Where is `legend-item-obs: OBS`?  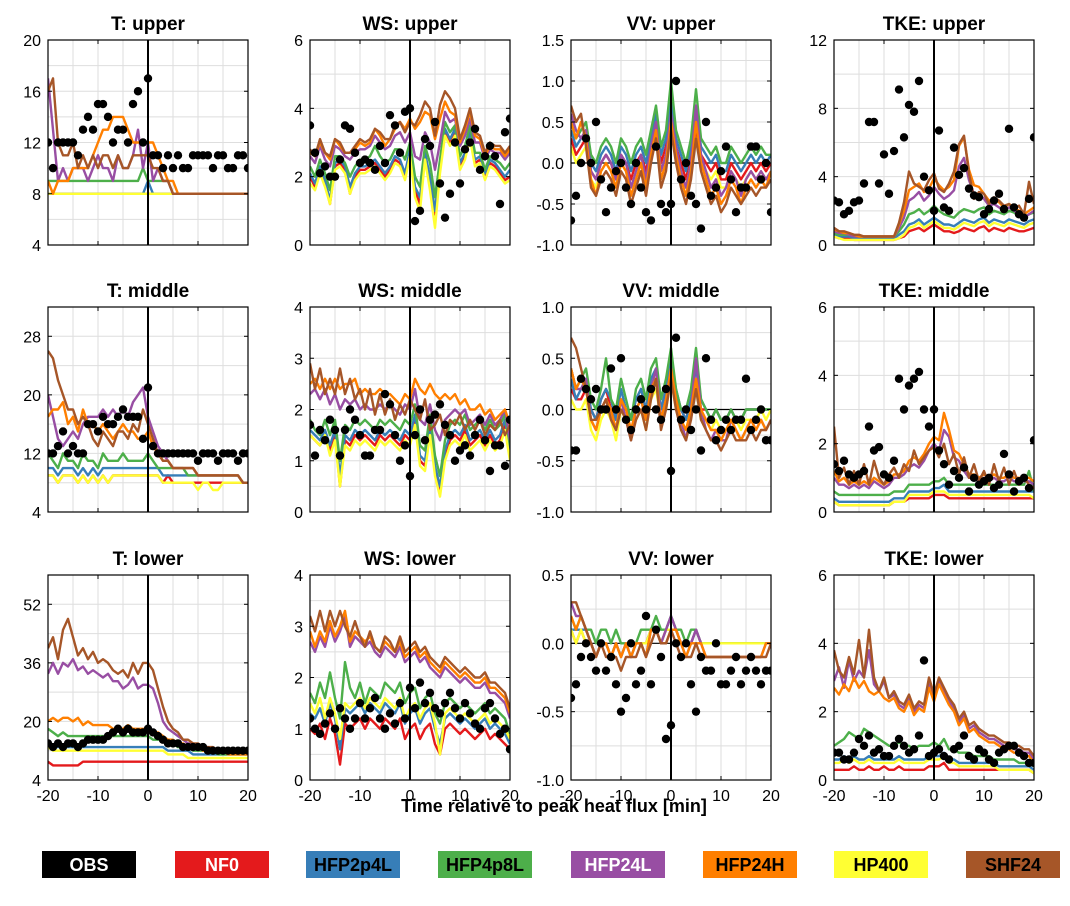 legend-item-obs: OBS is located at coordinates (89, 864).